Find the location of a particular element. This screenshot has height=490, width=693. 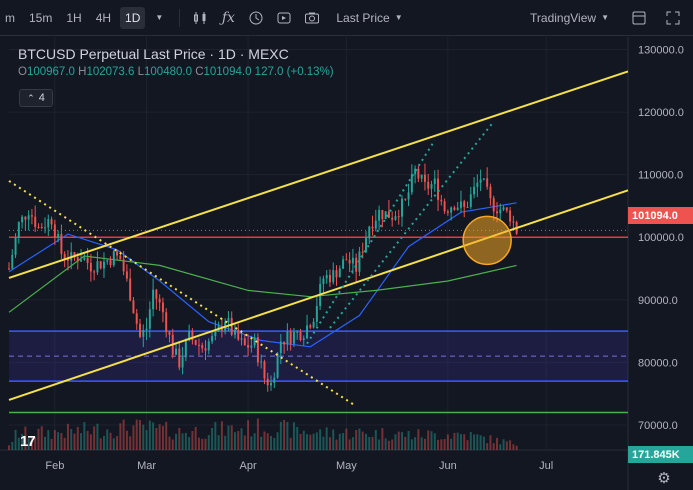

fullscreen-icon is located at coordinates (673, 18).